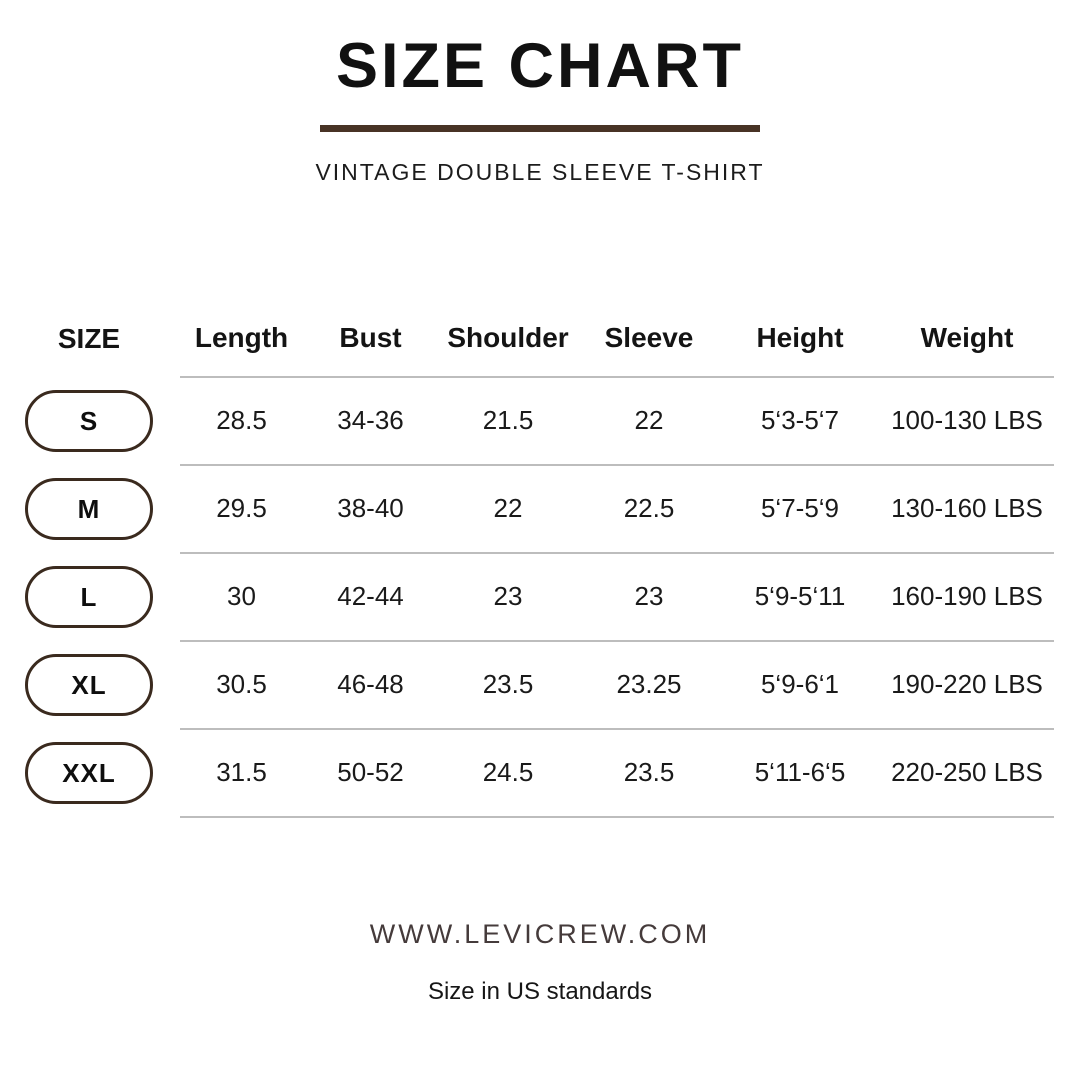 This screenshot has width=1080, height=1080. I want to click on standards-note: Size in US standards, so click(540, 991).